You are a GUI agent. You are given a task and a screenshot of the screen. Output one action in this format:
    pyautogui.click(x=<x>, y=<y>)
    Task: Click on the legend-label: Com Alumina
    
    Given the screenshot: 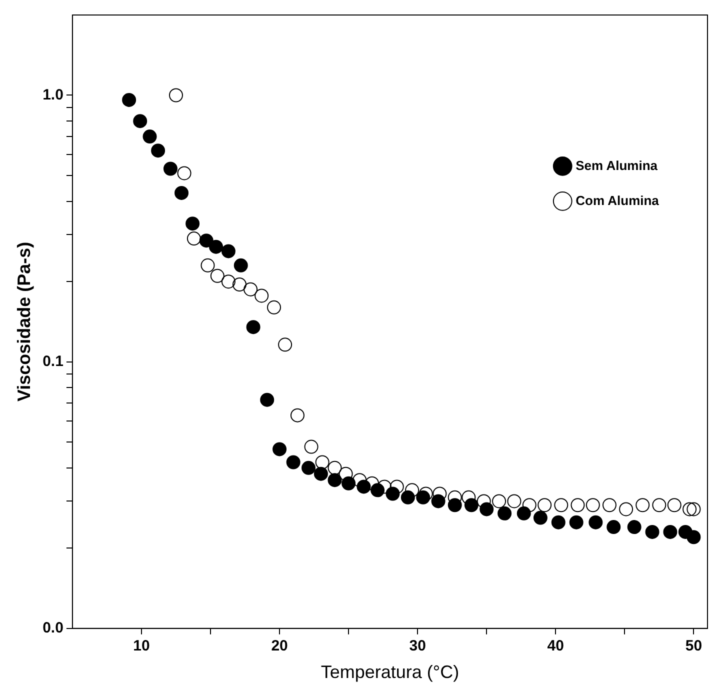 What is the action you would take?
    pyautogui.click(x=618, y=200)
    